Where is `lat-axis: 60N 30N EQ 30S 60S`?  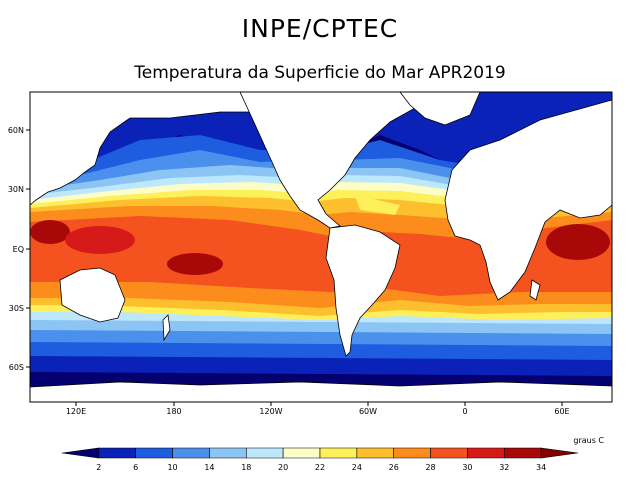 lat-axis: 60N 30N EQ 30S 60S is located at coordinates (19, 249).